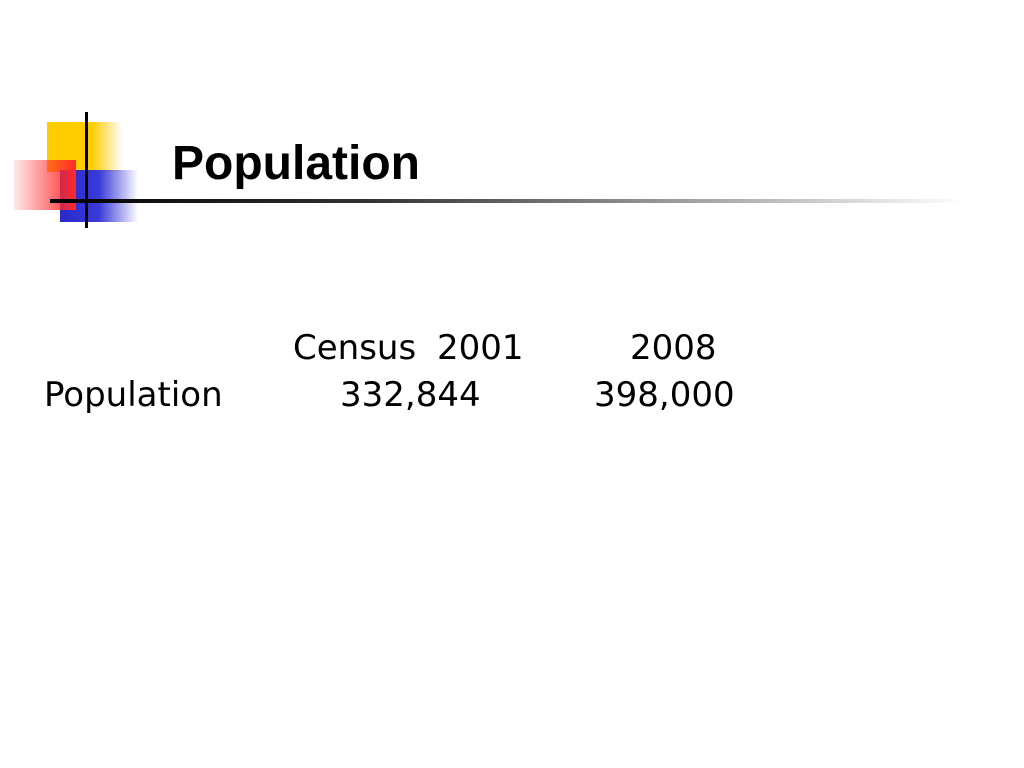 The image size is (1024, 768). I want to click on title-underline, so click(507, 201).